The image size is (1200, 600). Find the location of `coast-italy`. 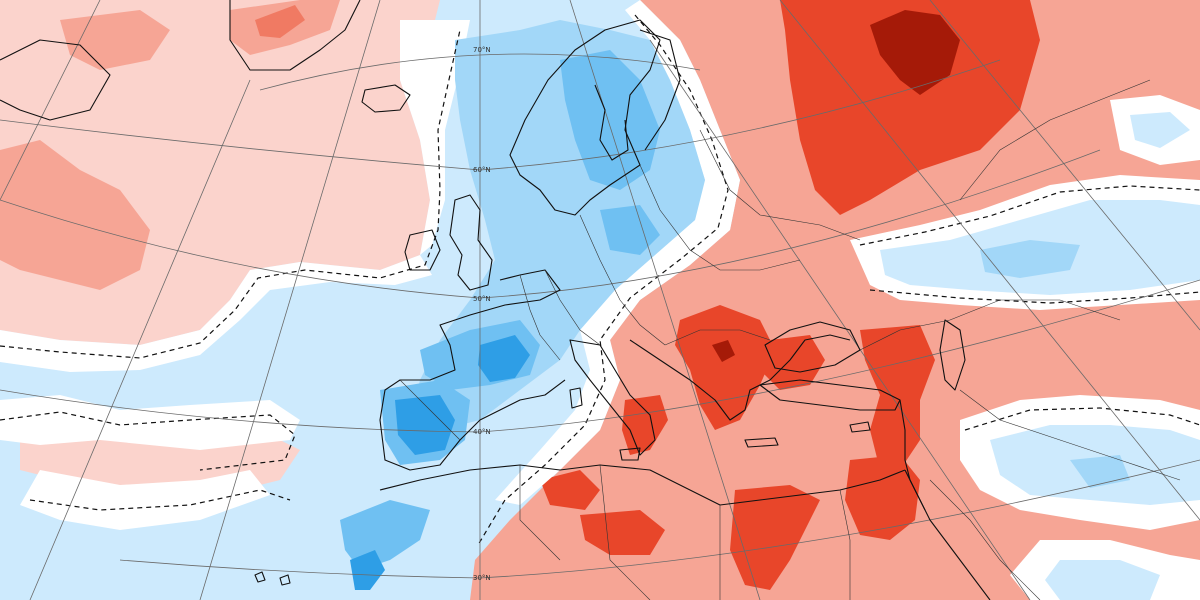

coast-italy is located at coordinates (612, 397).